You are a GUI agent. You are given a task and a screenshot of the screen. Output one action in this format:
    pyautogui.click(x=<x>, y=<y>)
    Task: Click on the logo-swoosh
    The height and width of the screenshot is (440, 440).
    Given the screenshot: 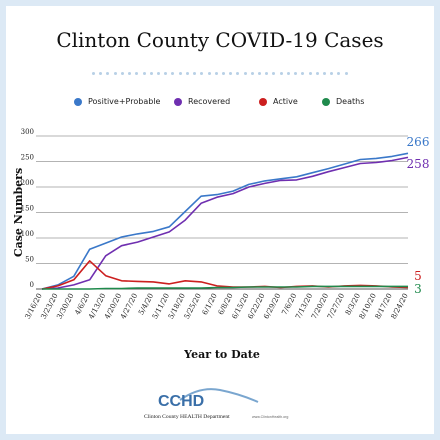 What is the action you would take?
    pyautogui.click(x=219, y=395)
    